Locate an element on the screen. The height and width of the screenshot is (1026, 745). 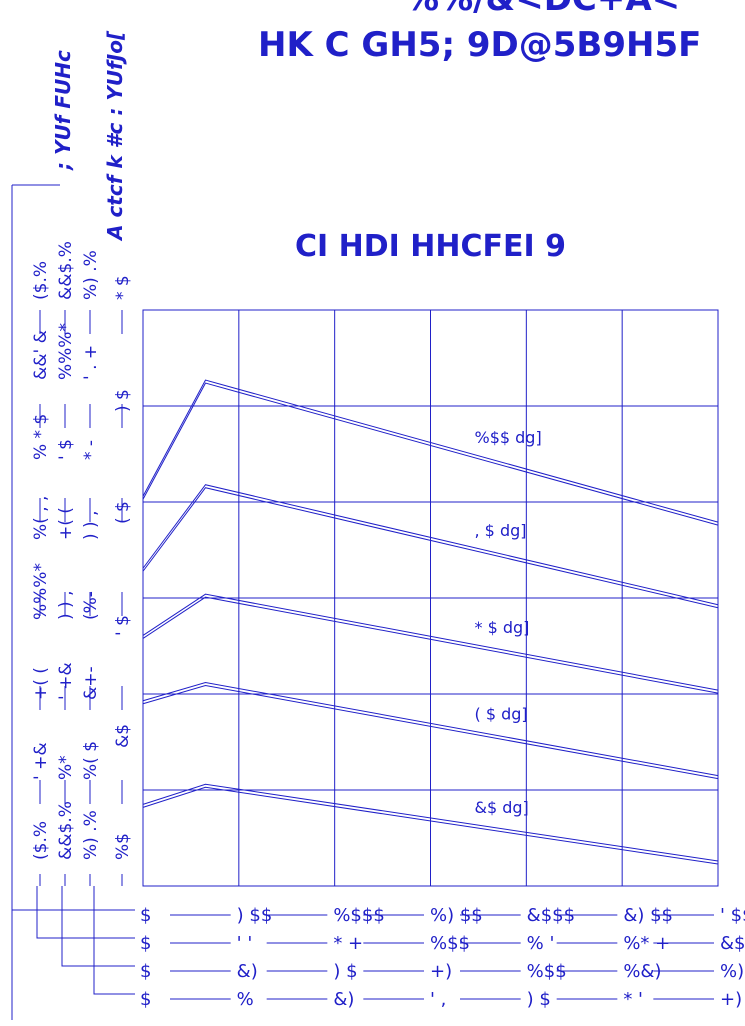
bottom-axis-tick-label: * + is located at coordinates (348, 943).